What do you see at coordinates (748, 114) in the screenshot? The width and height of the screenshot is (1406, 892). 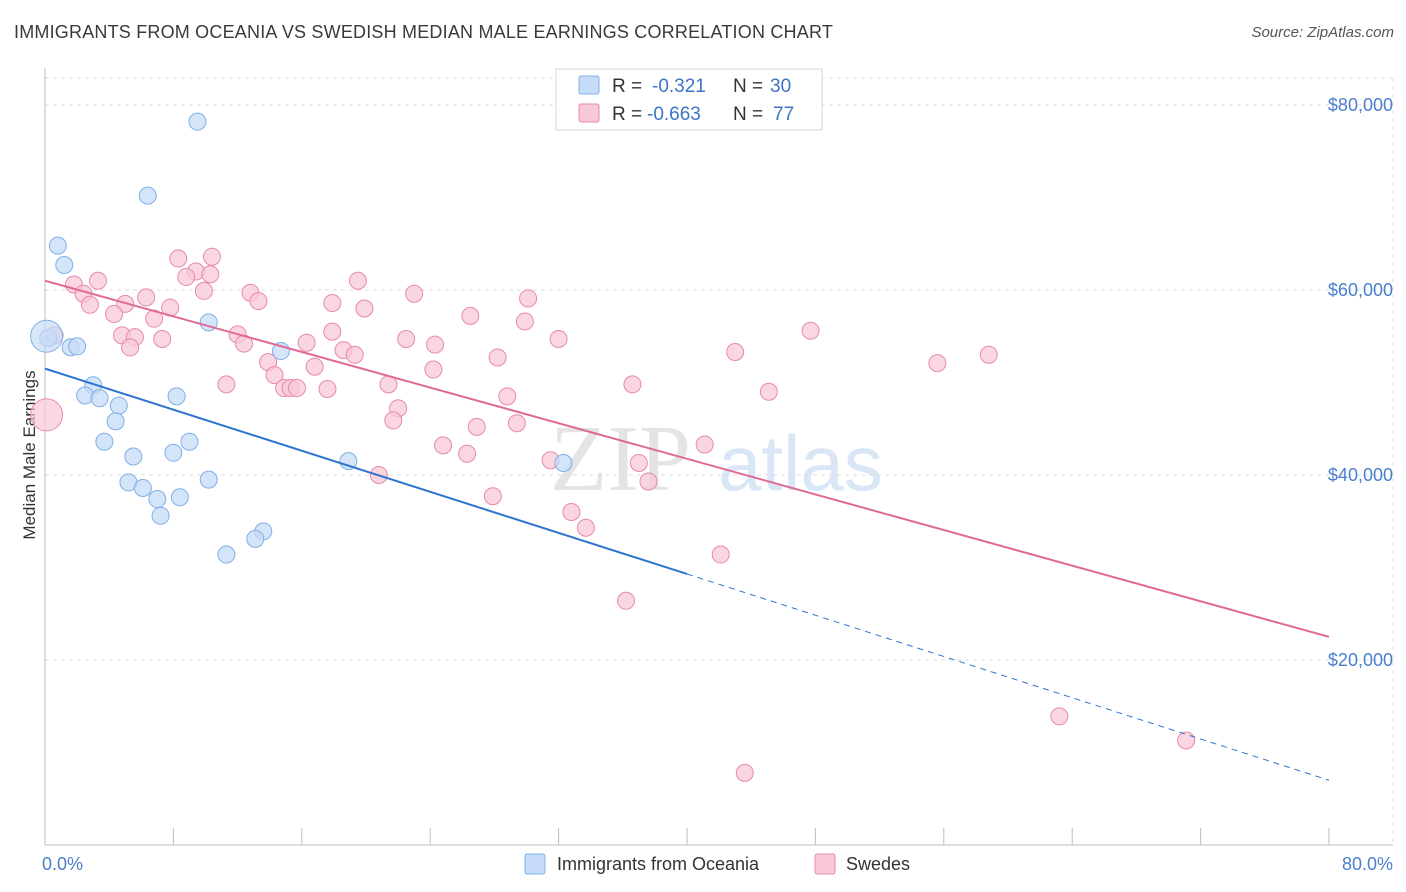 I see `legend-n-label-2: N =` at bounding box center [748, 114].